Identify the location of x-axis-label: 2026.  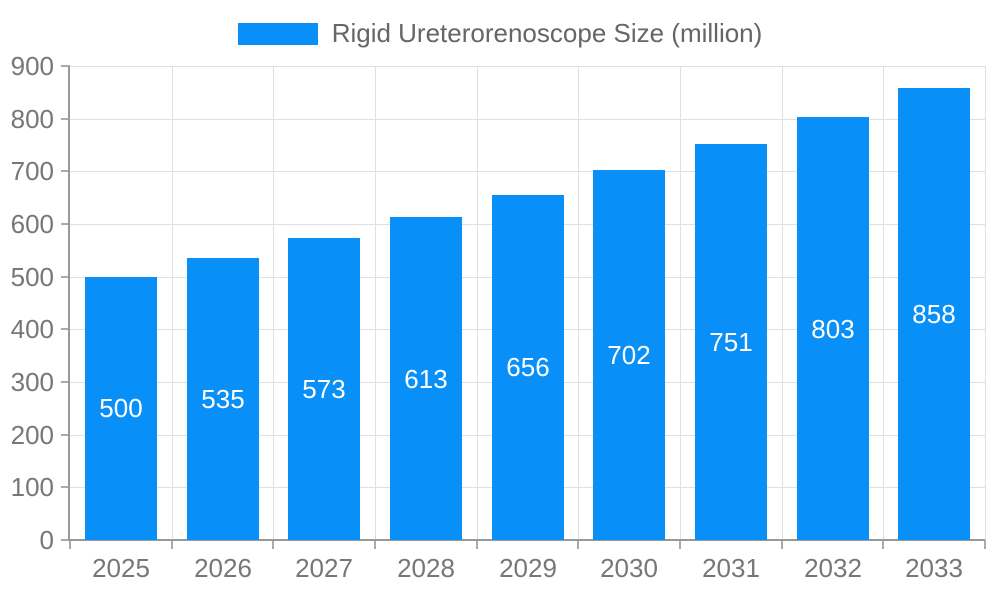
(223, 568).